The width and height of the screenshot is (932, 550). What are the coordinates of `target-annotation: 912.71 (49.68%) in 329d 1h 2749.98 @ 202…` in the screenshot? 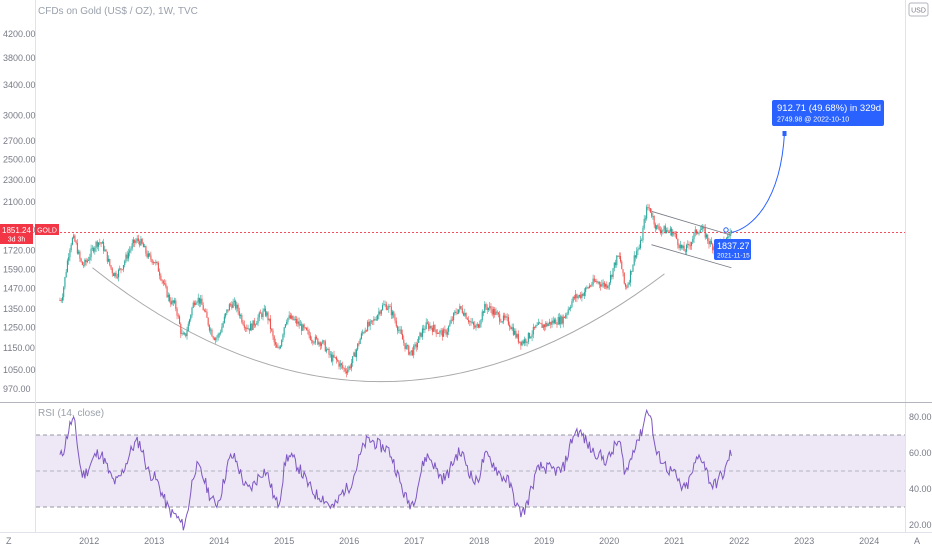 It's located at (833, 118).